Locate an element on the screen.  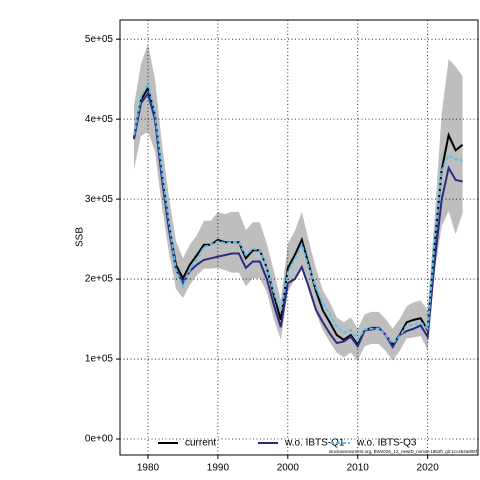
y-tick-label: 2e+05 is located at coordinates (99, 279).